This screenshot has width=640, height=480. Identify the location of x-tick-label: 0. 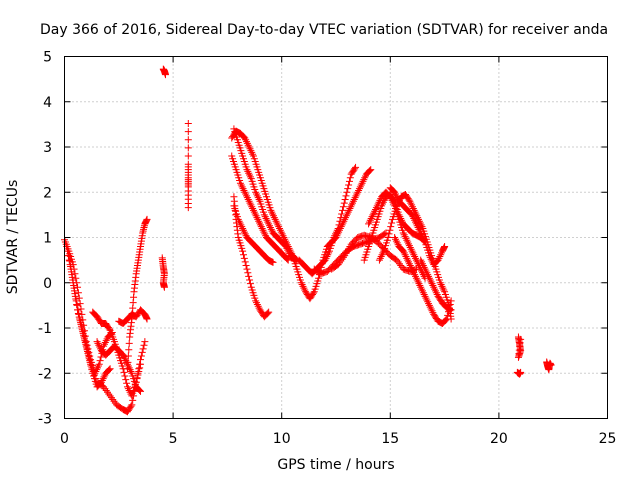
(64, 439).